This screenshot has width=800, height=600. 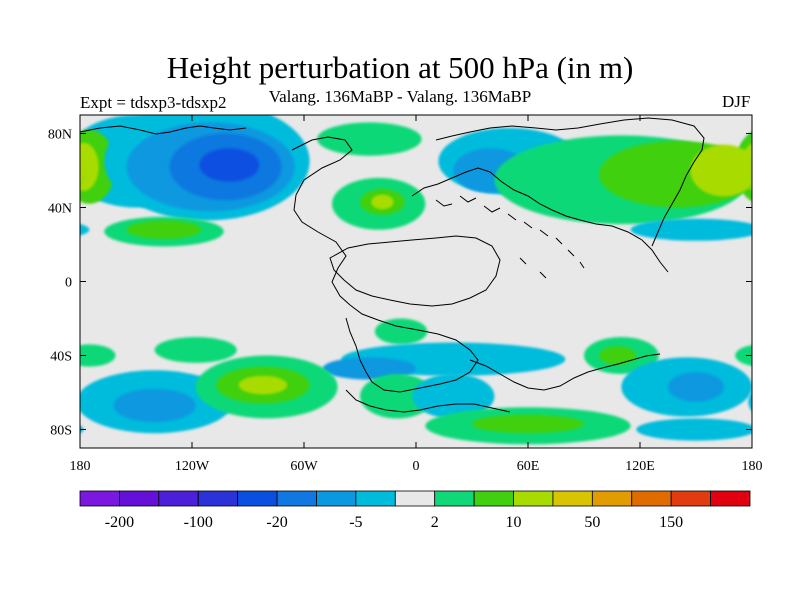 I want to click on colorbar-label: -100, so click(x=198, y=522).